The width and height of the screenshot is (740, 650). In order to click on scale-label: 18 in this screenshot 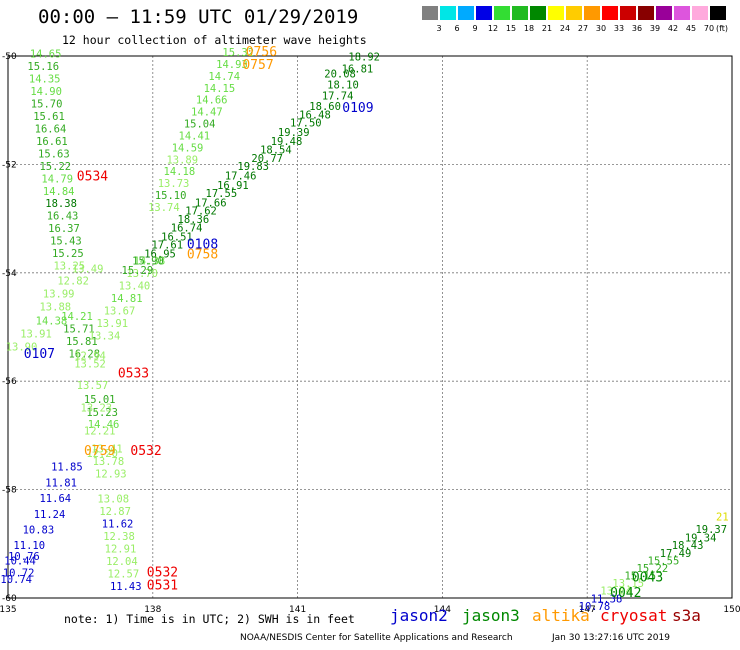, I will do `click(529, 28)`.